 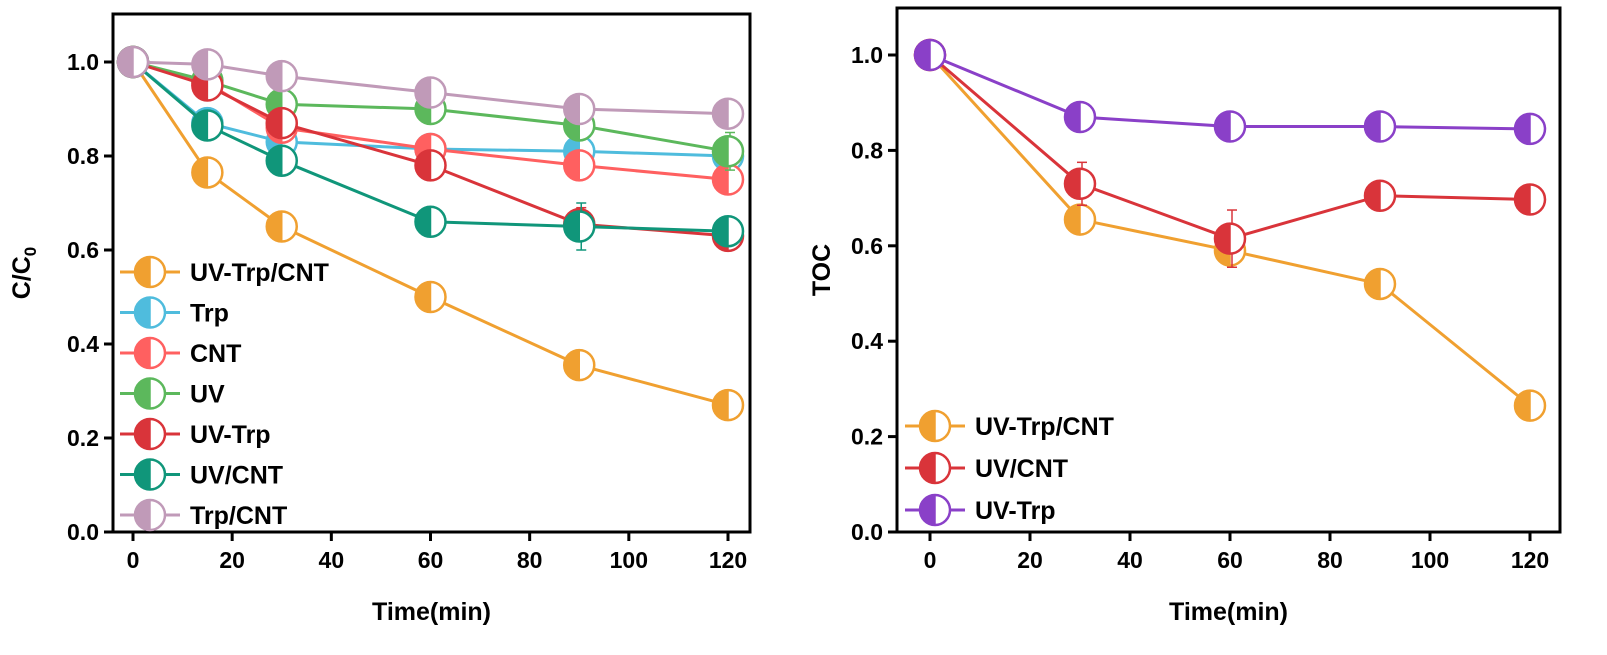 What do you see at coordinates (822, 270) in the screenshot?
I see `right-y-axis-title: TOC` at bounding box center [822, 270].